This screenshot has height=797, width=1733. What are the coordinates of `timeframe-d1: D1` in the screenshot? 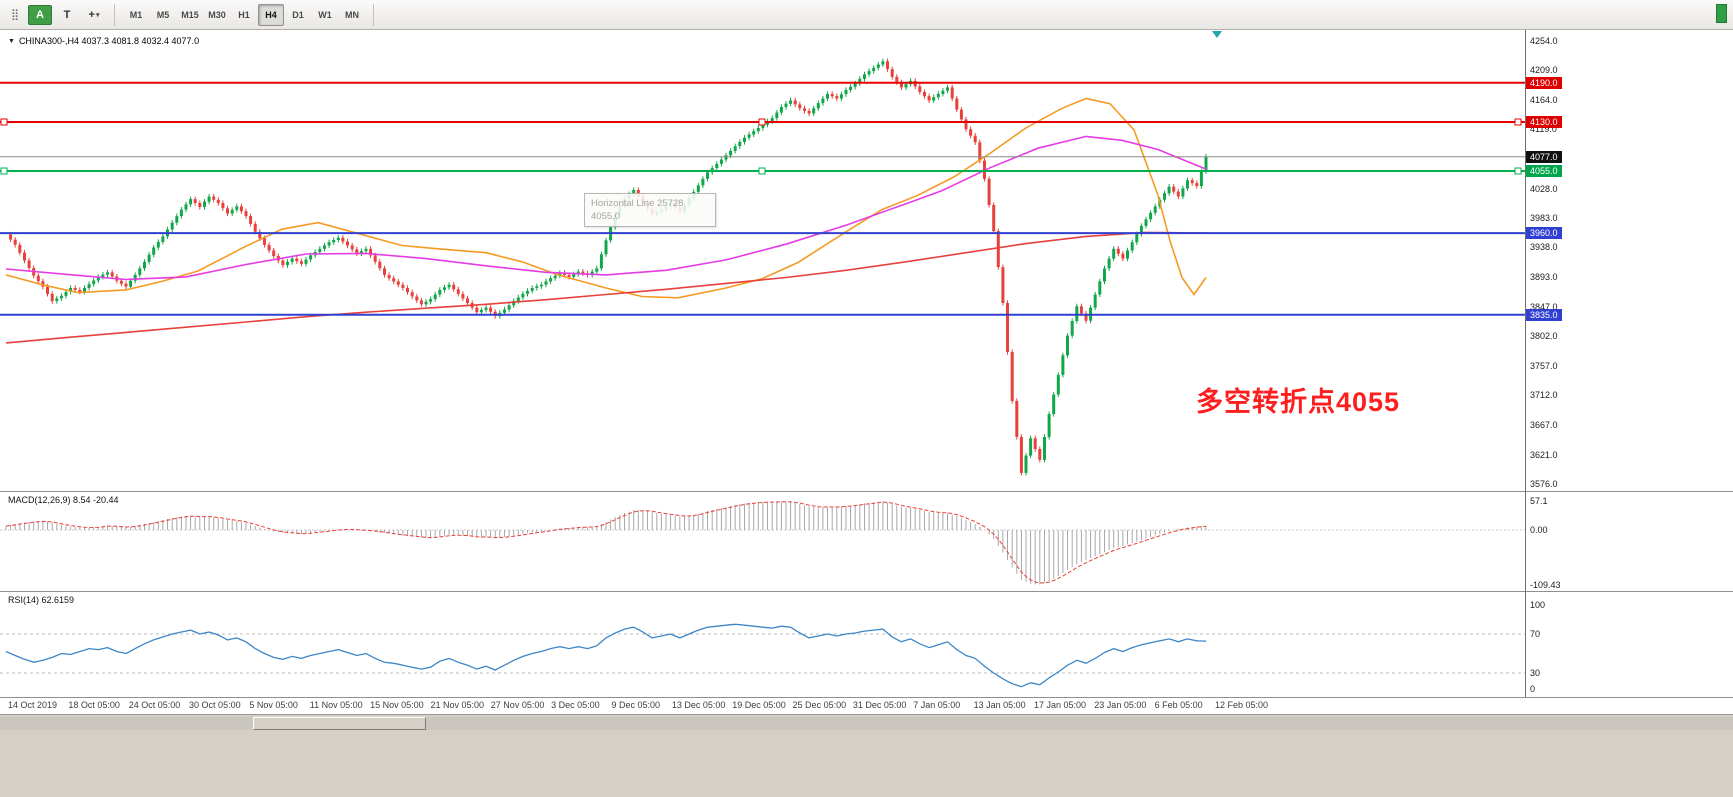 It's located at (298, 14).